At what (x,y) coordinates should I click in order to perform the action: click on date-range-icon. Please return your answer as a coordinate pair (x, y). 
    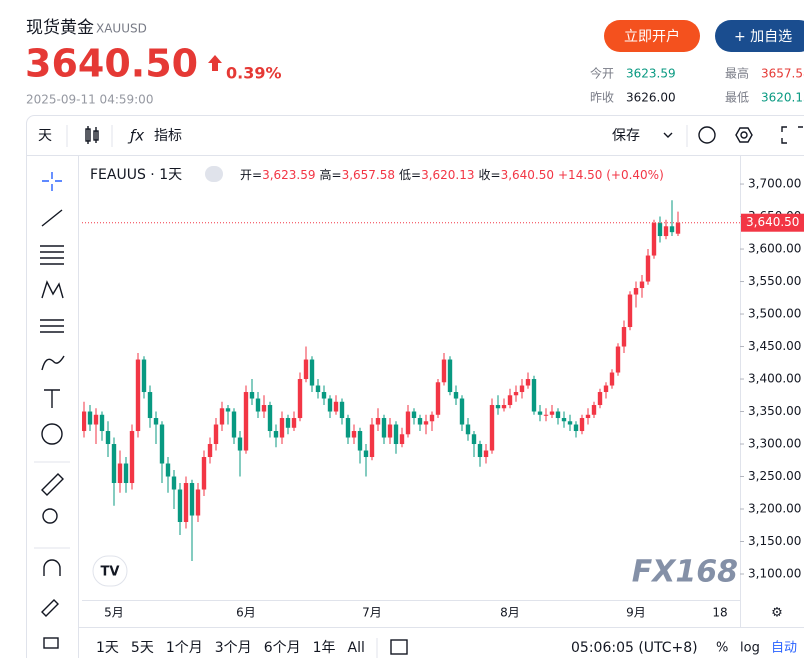
    Looking at the image, I should click on (399, 647).